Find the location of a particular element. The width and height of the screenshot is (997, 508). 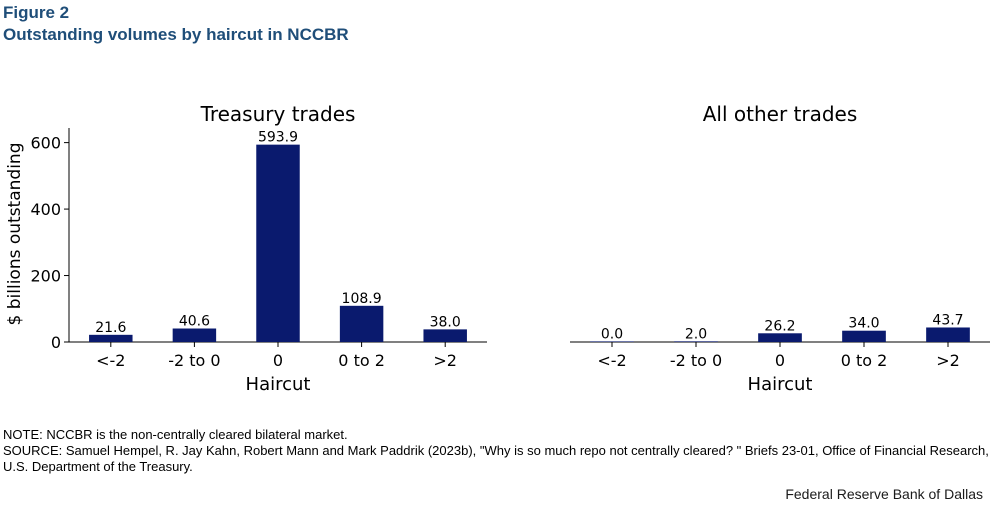

bar-value-label: 108.9 is located at coordinates (362, 299).